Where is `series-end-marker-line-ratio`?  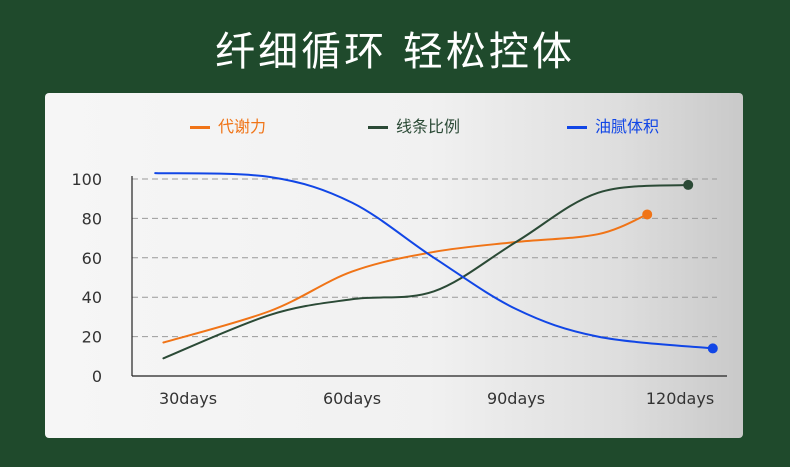 series-end-marker-line-ratio is located at coordinates (688, 184).